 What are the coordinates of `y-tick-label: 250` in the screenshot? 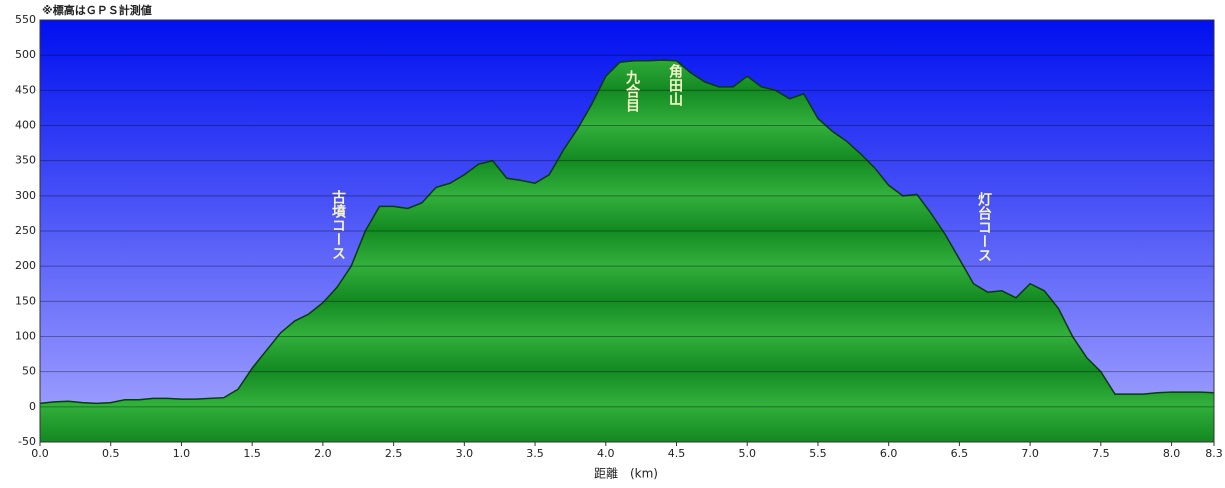 It's located at (25, 230).